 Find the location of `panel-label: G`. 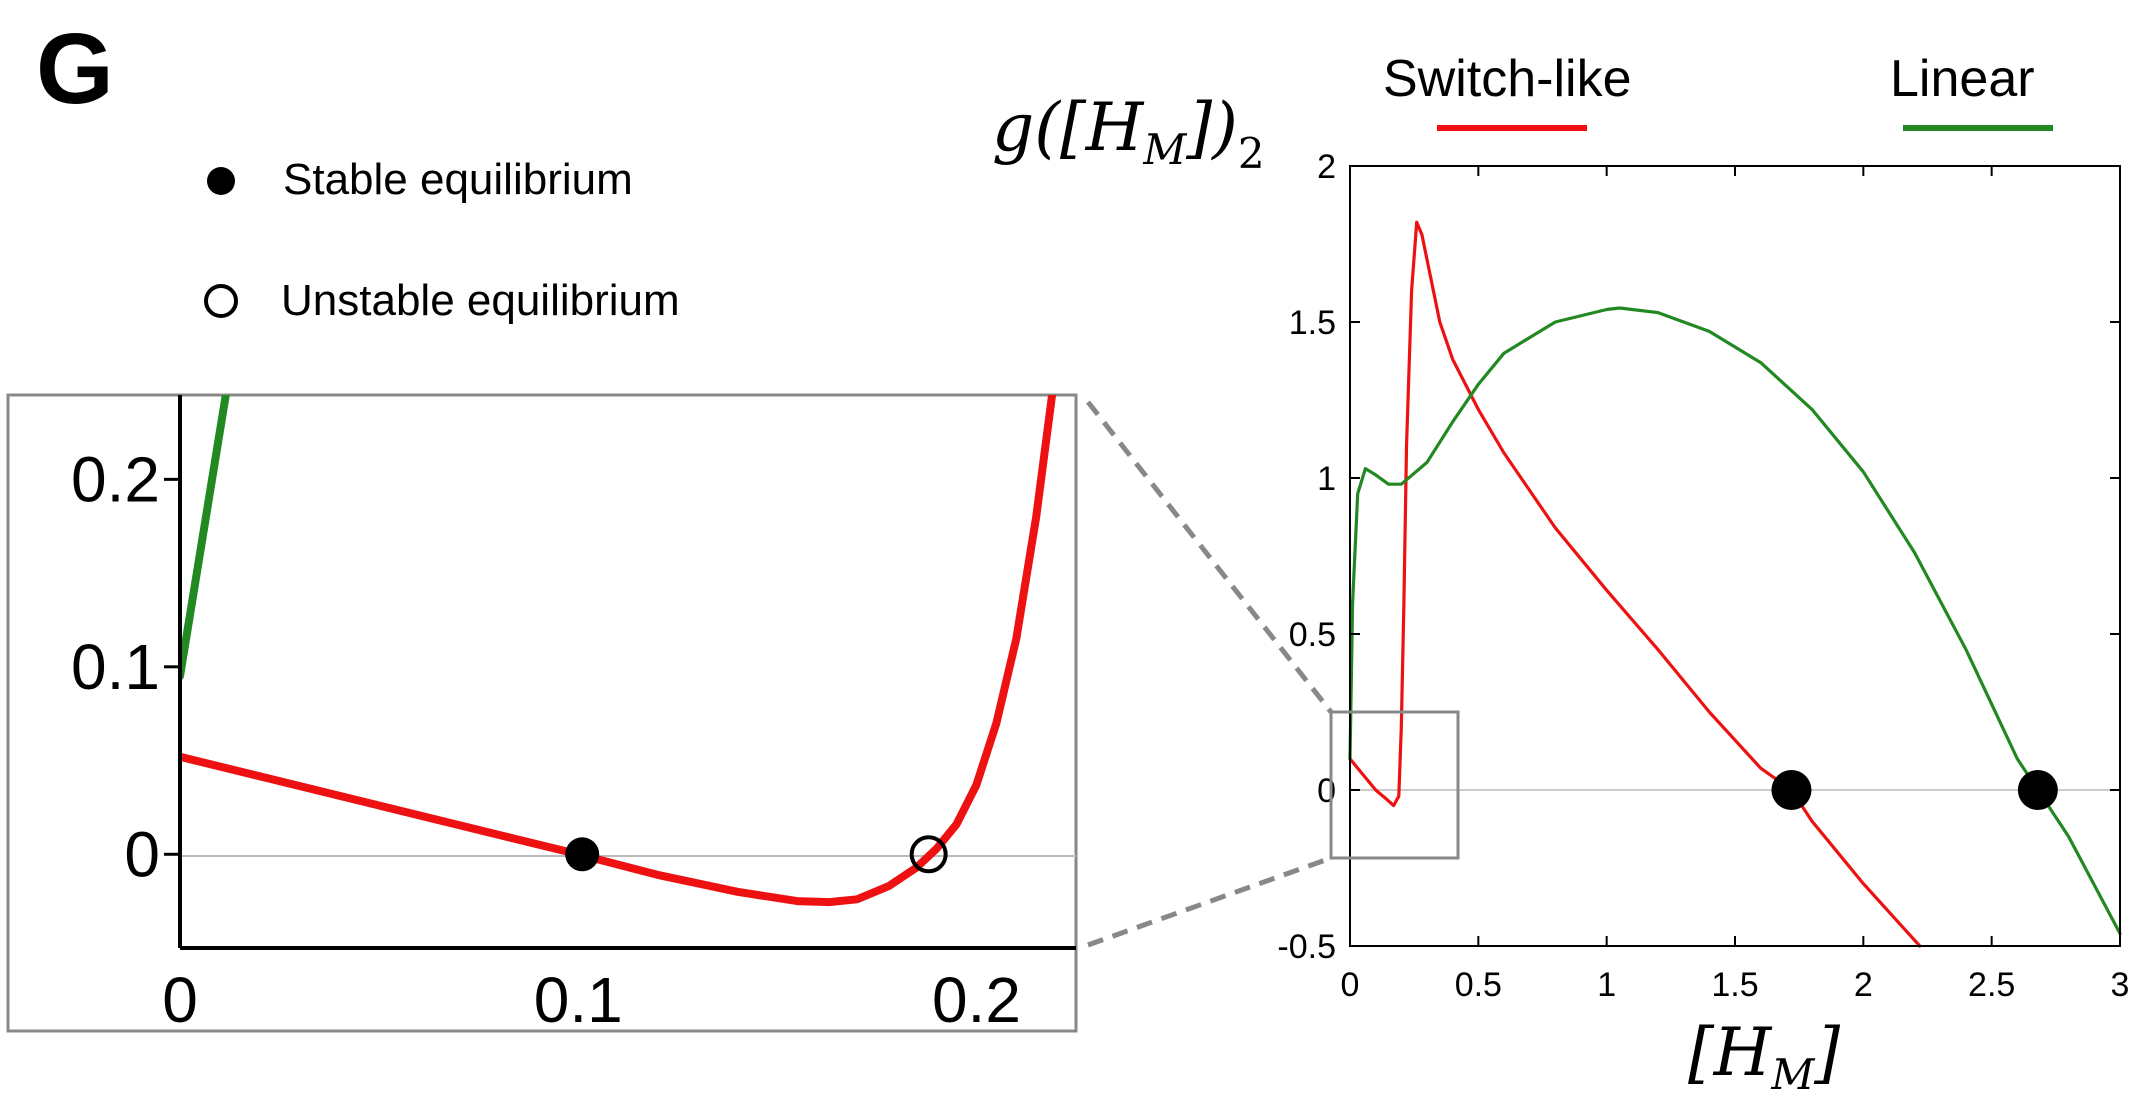

panel-label: G is located at coordinates (75, 69).